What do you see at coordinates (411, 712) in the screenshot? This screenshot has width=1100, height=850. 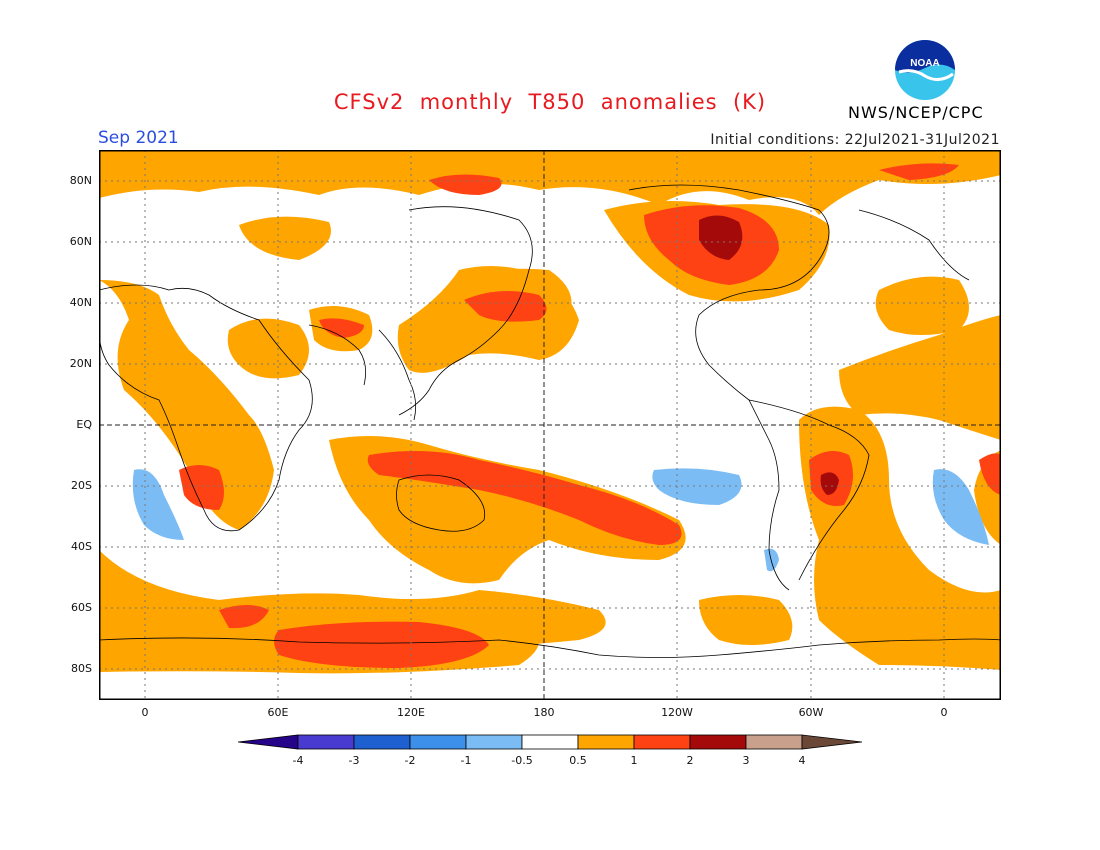 I see `lon-label-120e: 120E` at bounding box center [411, 712].